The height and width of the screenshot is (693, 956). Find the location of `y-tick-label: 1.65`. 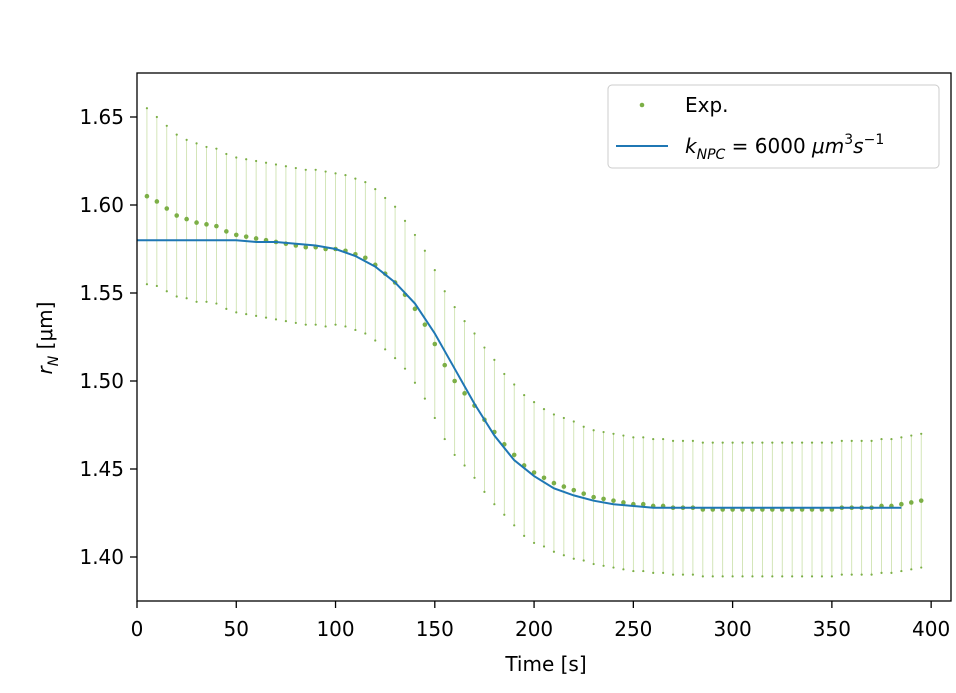

y-tick-label: 1.65 is located at coordinates (101, 117).